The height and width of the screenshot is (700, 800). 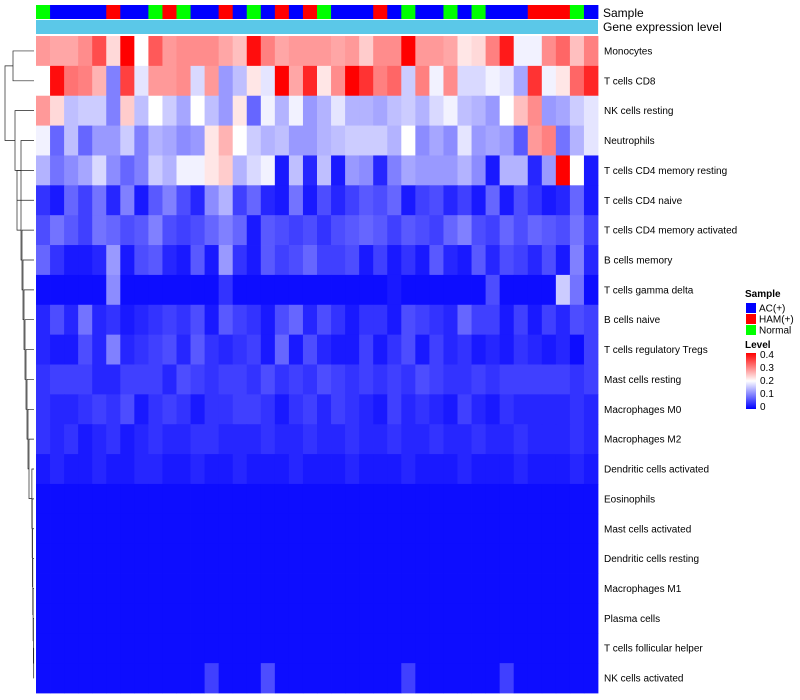 What do you see at coordinates (770, 320) in the screenshot?
I see `legend-sample-items: AC(+)HAM(+)Normal` at bounding box center [770, 320].